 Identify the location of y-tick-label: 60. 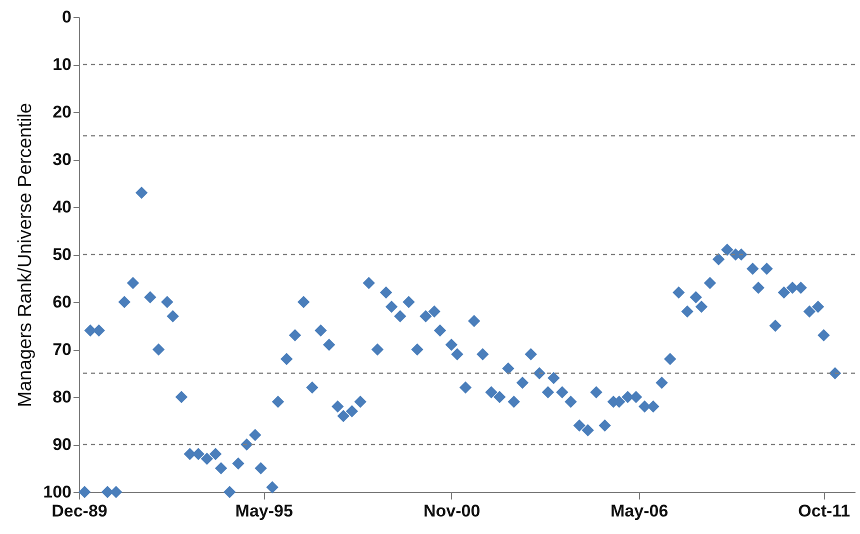
(62, 302).